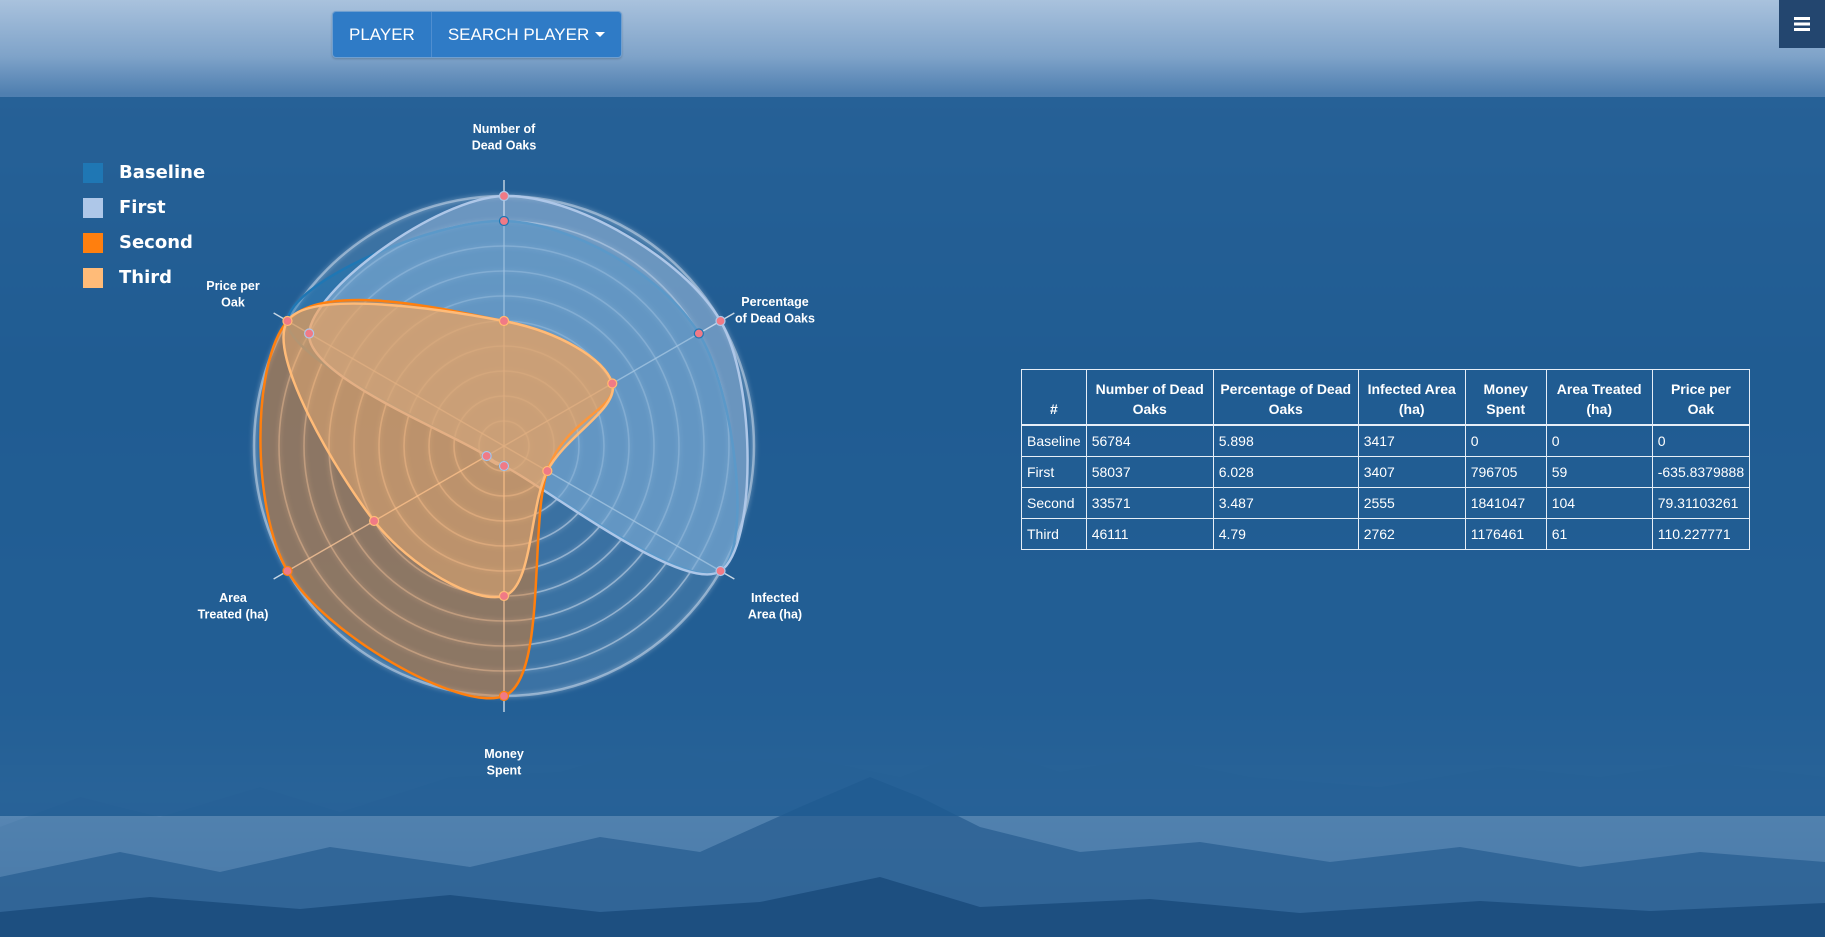  I want to click on column-header: Price per Oak, so click(1701, 397).